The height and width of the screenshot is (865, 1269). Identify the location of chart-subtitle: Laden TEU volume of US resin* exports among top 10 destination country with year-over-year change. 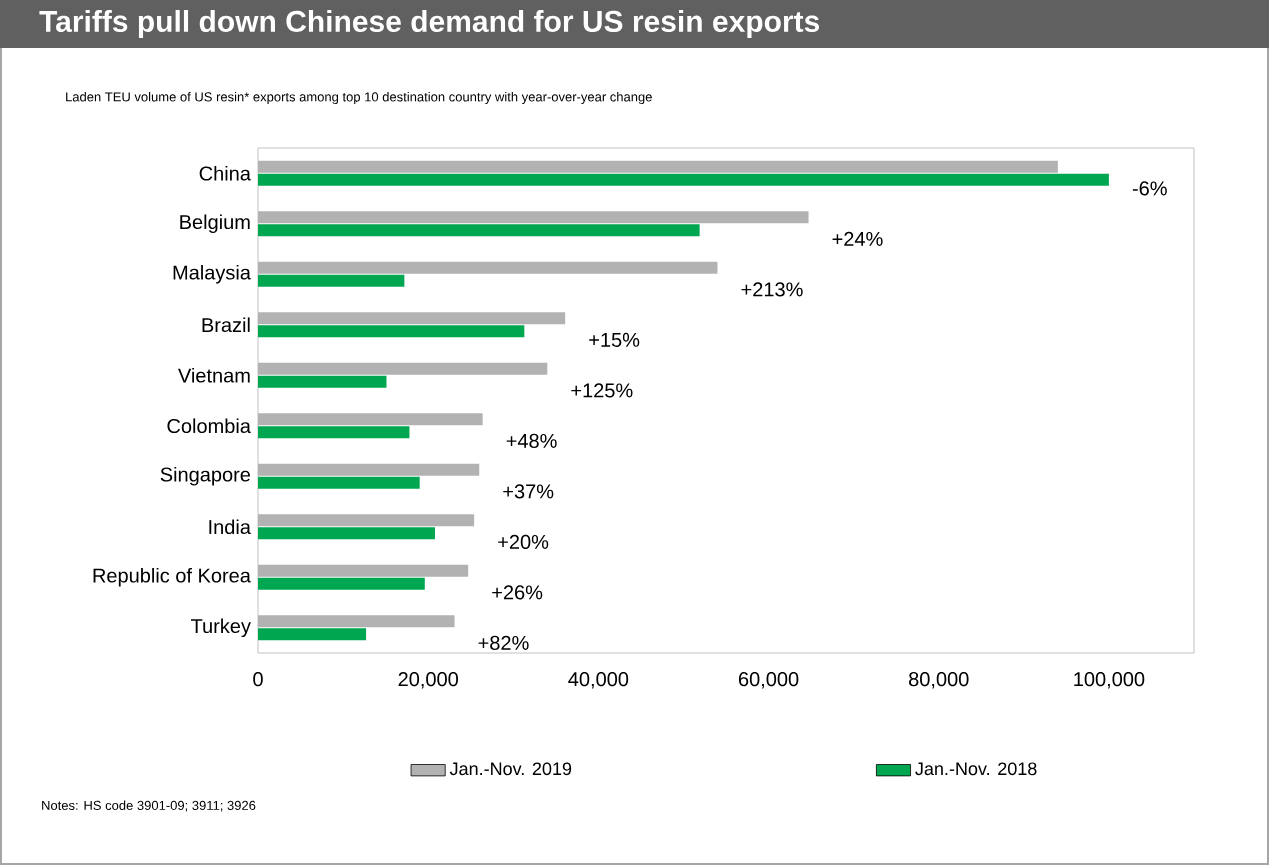
(359, 98).